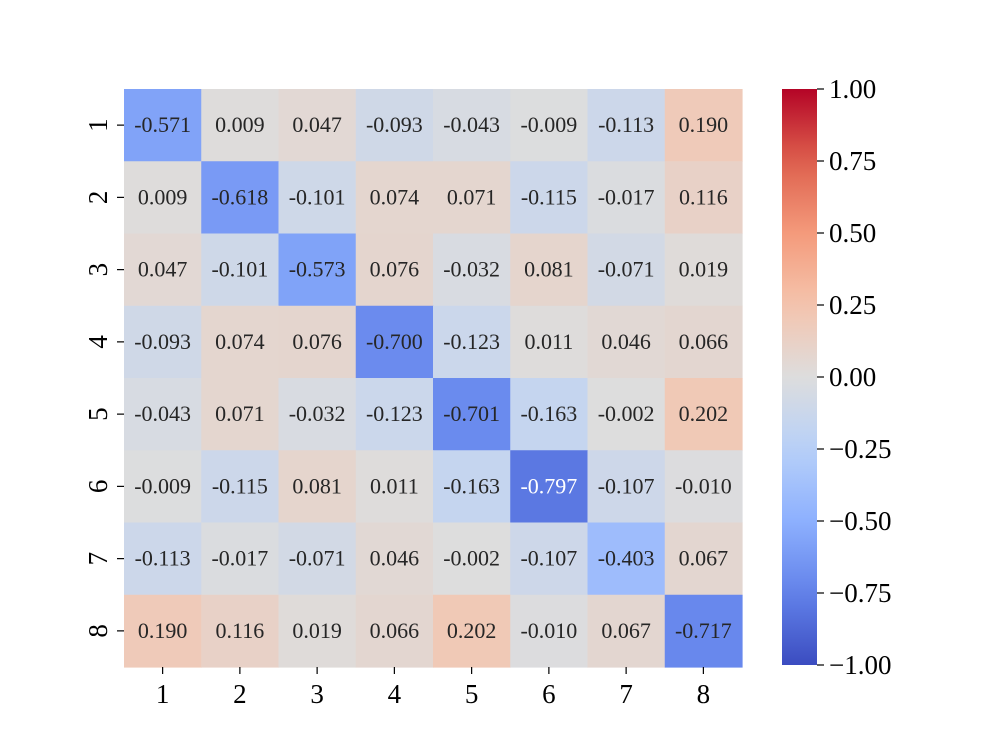 This screenshot has width=996, height=747. I want to click on x-tick-label: 5, so click(472, 694).